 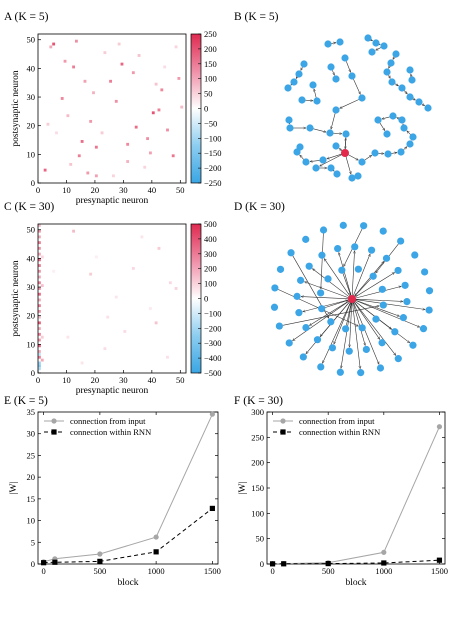 I want to click on x-tick-label: 500, so click(x=100, y=571).